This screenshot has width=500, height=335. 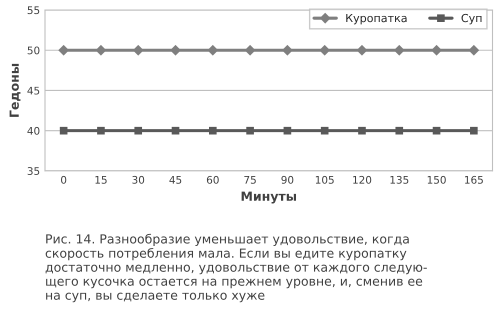 What do you see at coordinates (325, 180) in the screenshot?
I see `x-tick-label: 105` at bounding box center [325, 180].